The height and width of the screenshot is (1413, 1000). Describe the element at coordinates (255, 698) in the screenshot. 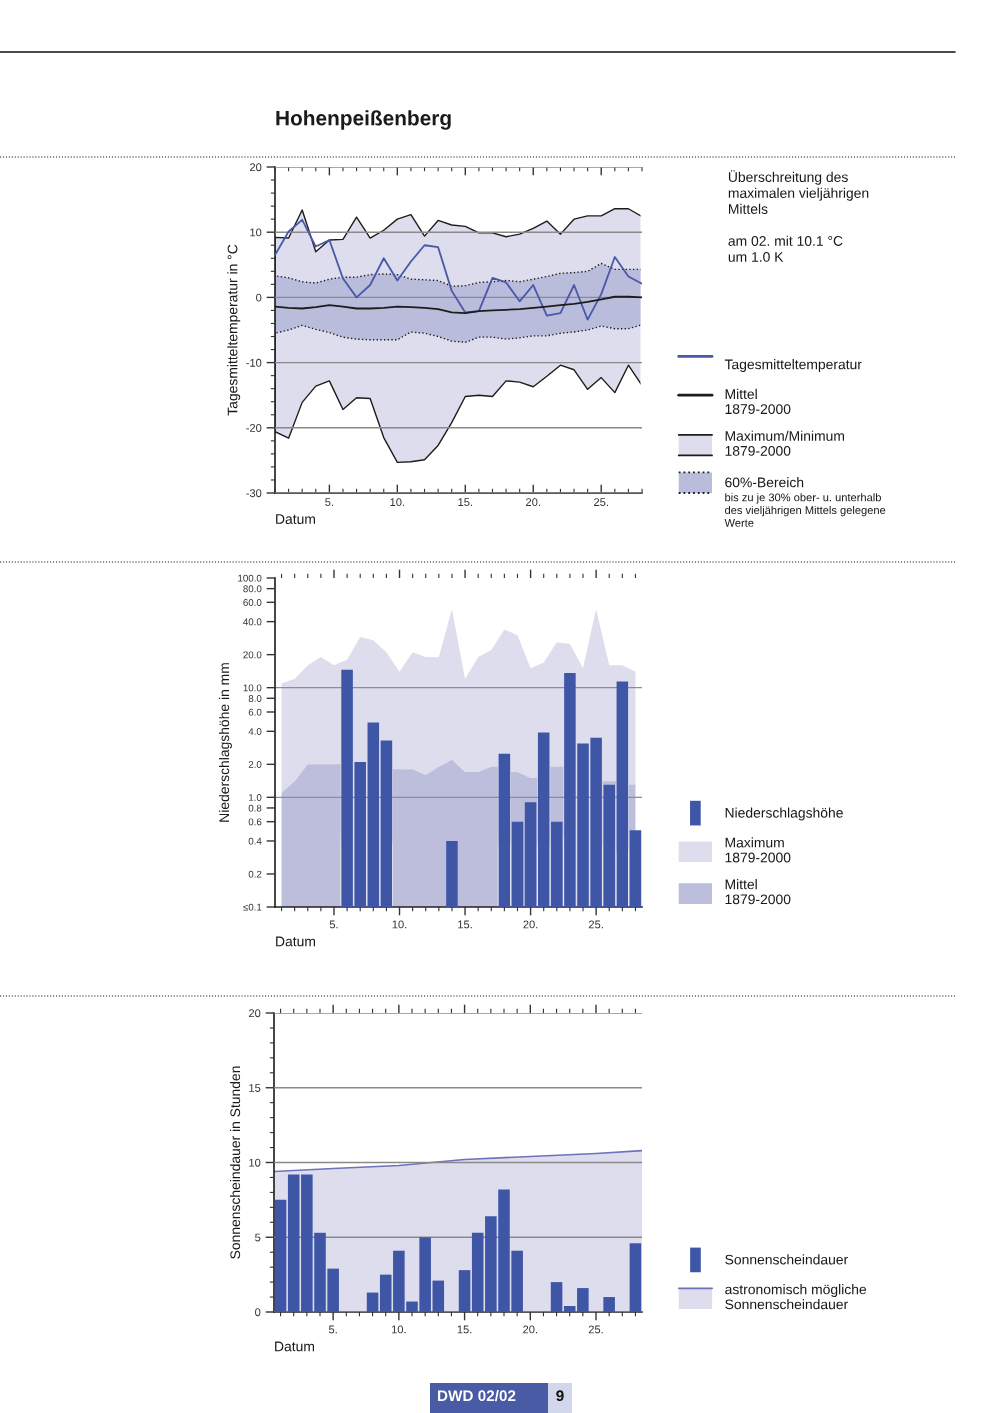

I see `y-tick-label: 8.0` at that location.